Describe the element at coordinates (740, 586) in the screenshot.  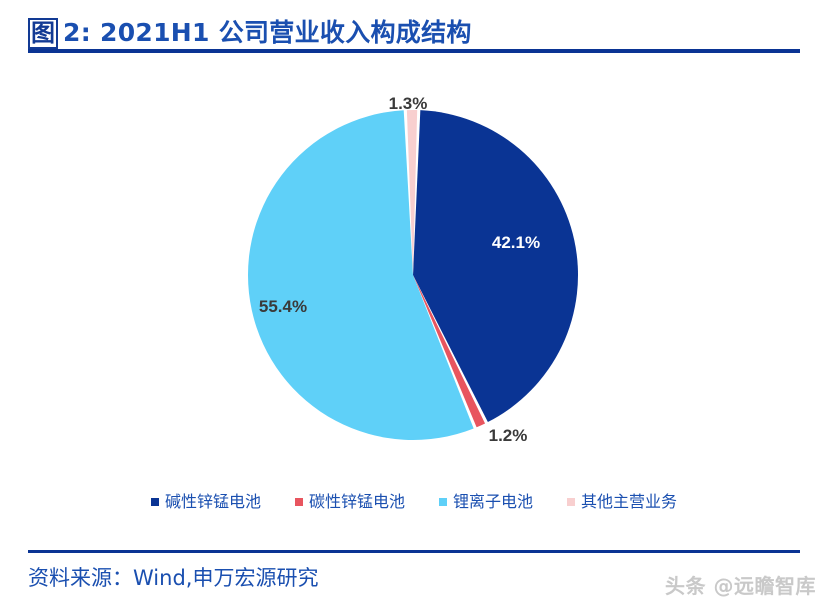
I see `watermark-label: 头条 @远瞻智库` at that location.